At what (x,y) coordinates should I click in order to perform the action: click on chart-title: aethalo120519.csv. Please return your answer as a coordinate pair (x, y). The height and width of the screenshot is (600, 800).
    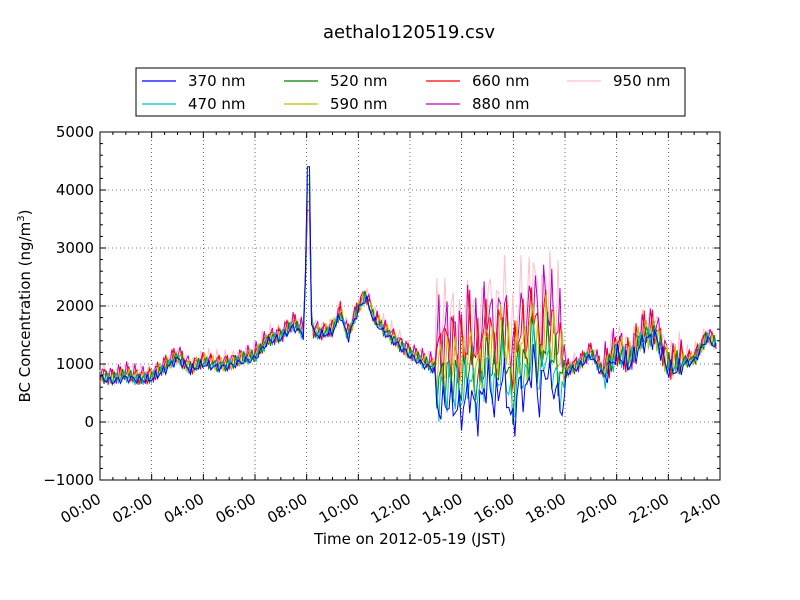
    Looking at the image, I should click on (409, 32).